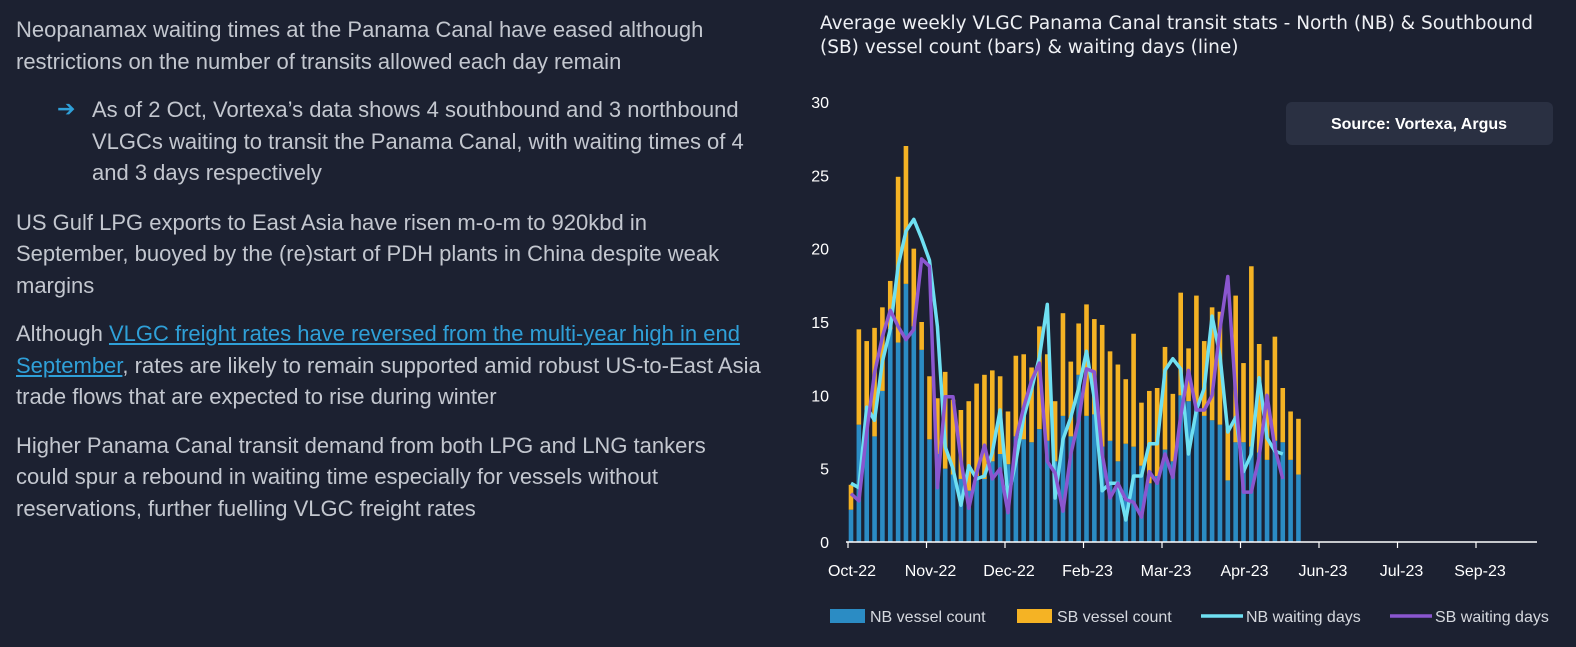 The image size is (1576, 647). I want to click on source-box-bg, so click(1419, 123).